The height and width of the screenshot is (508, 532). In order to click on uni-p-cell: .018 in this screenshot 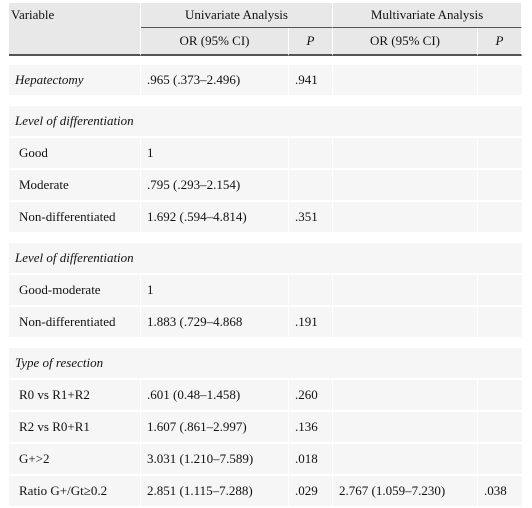, I will do `click(311, 460)`.